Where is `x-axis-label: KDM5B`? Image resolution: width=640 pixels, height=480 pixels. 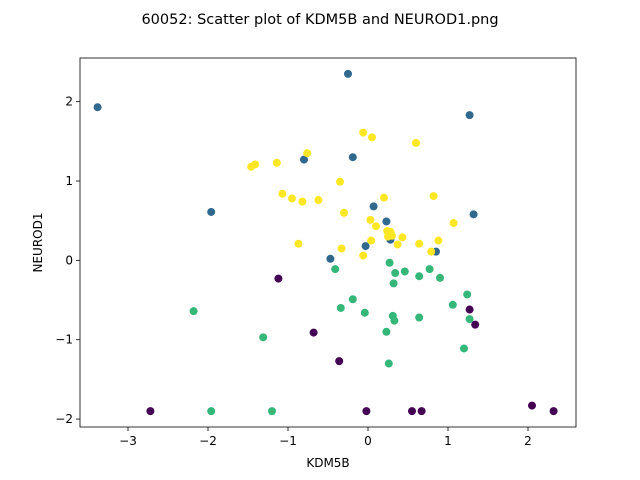
x-axis-label: KDM5B is located at coordinates (327, 463).